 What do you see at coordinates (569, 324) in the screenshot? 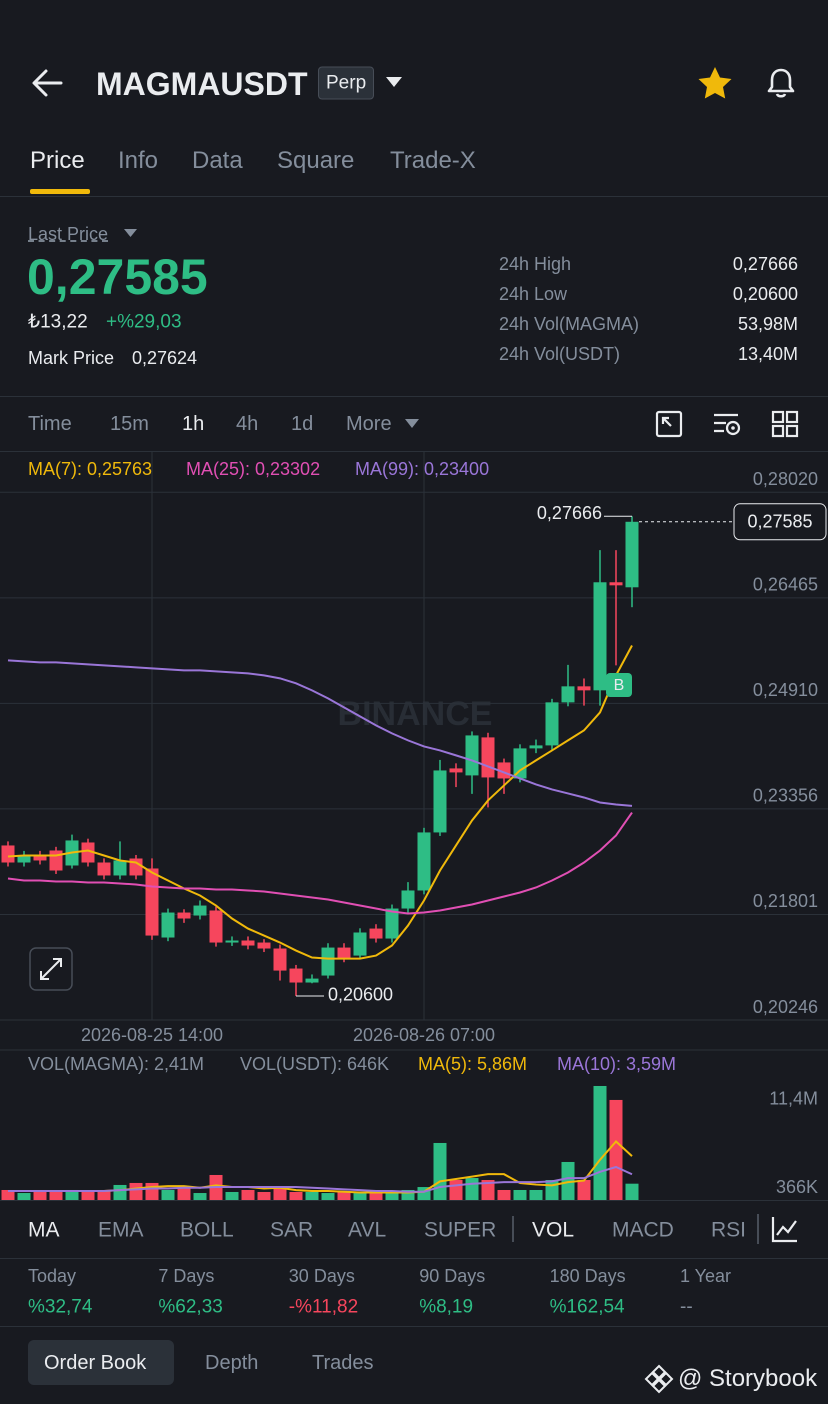
I see `stat-label: 24h Vol(MAGMA)` at bounding box center [569, 324].